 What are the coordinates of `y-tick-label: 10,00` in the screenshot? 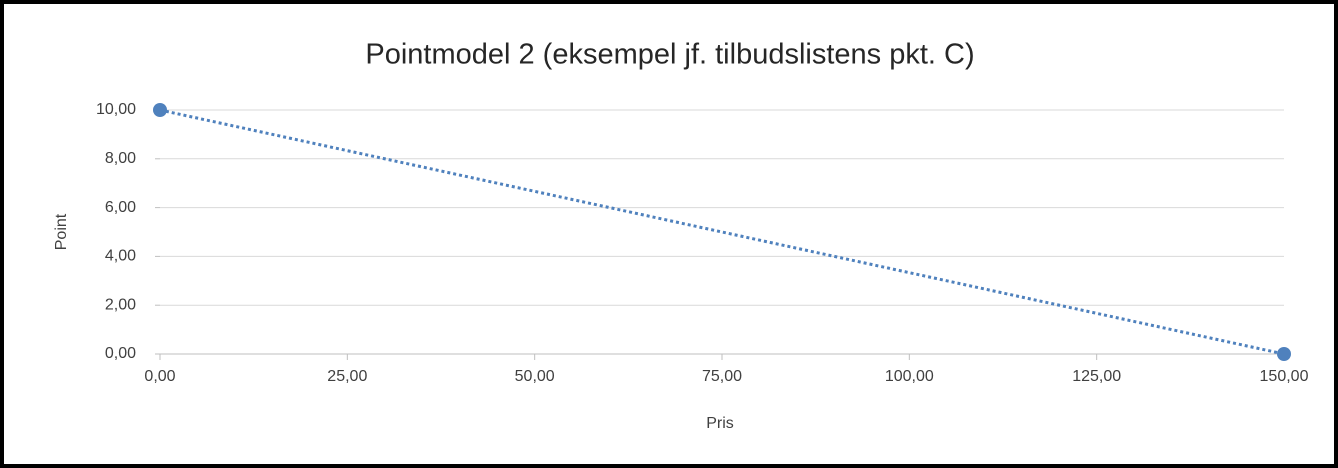 It's located at (116, 109).